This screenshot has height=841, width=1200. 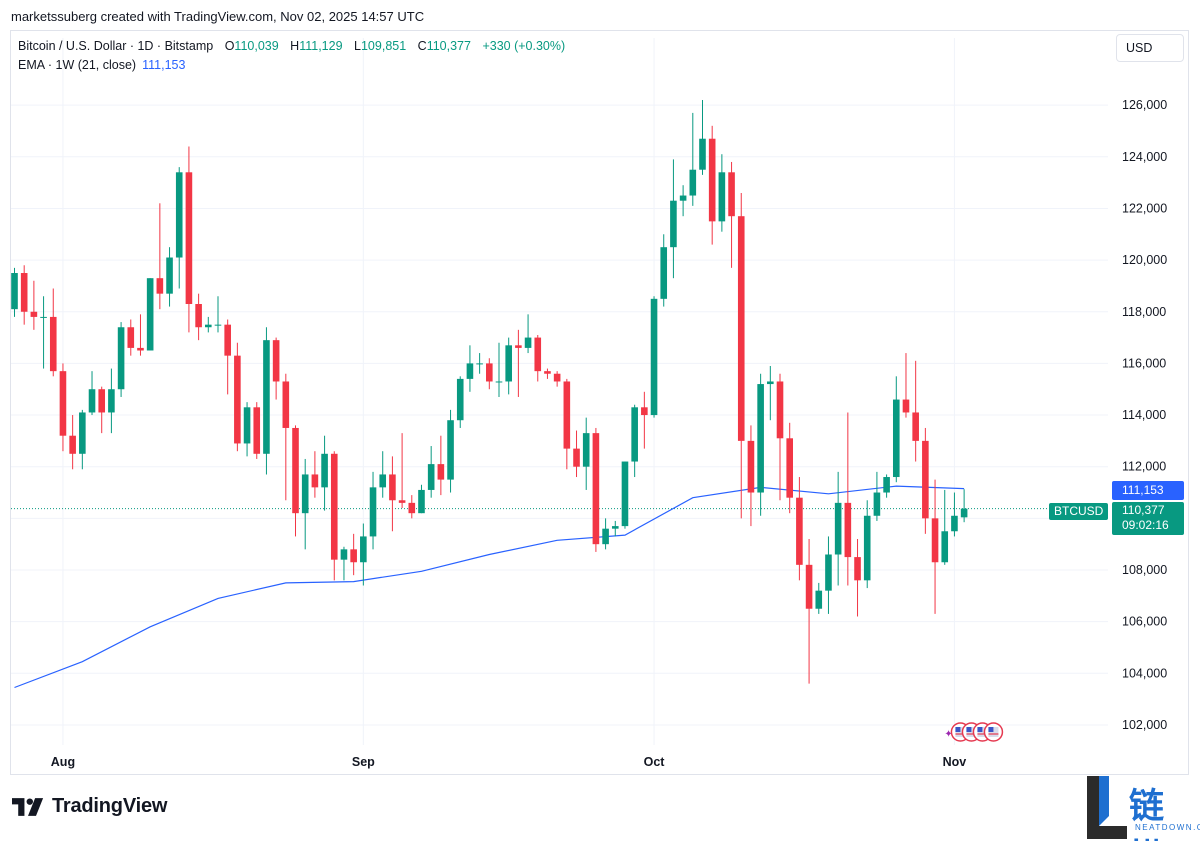 What do you see at coordinates (321, 46) in the screenshot?
I see `high-value: 111,129` at bounding box center [321, 46].